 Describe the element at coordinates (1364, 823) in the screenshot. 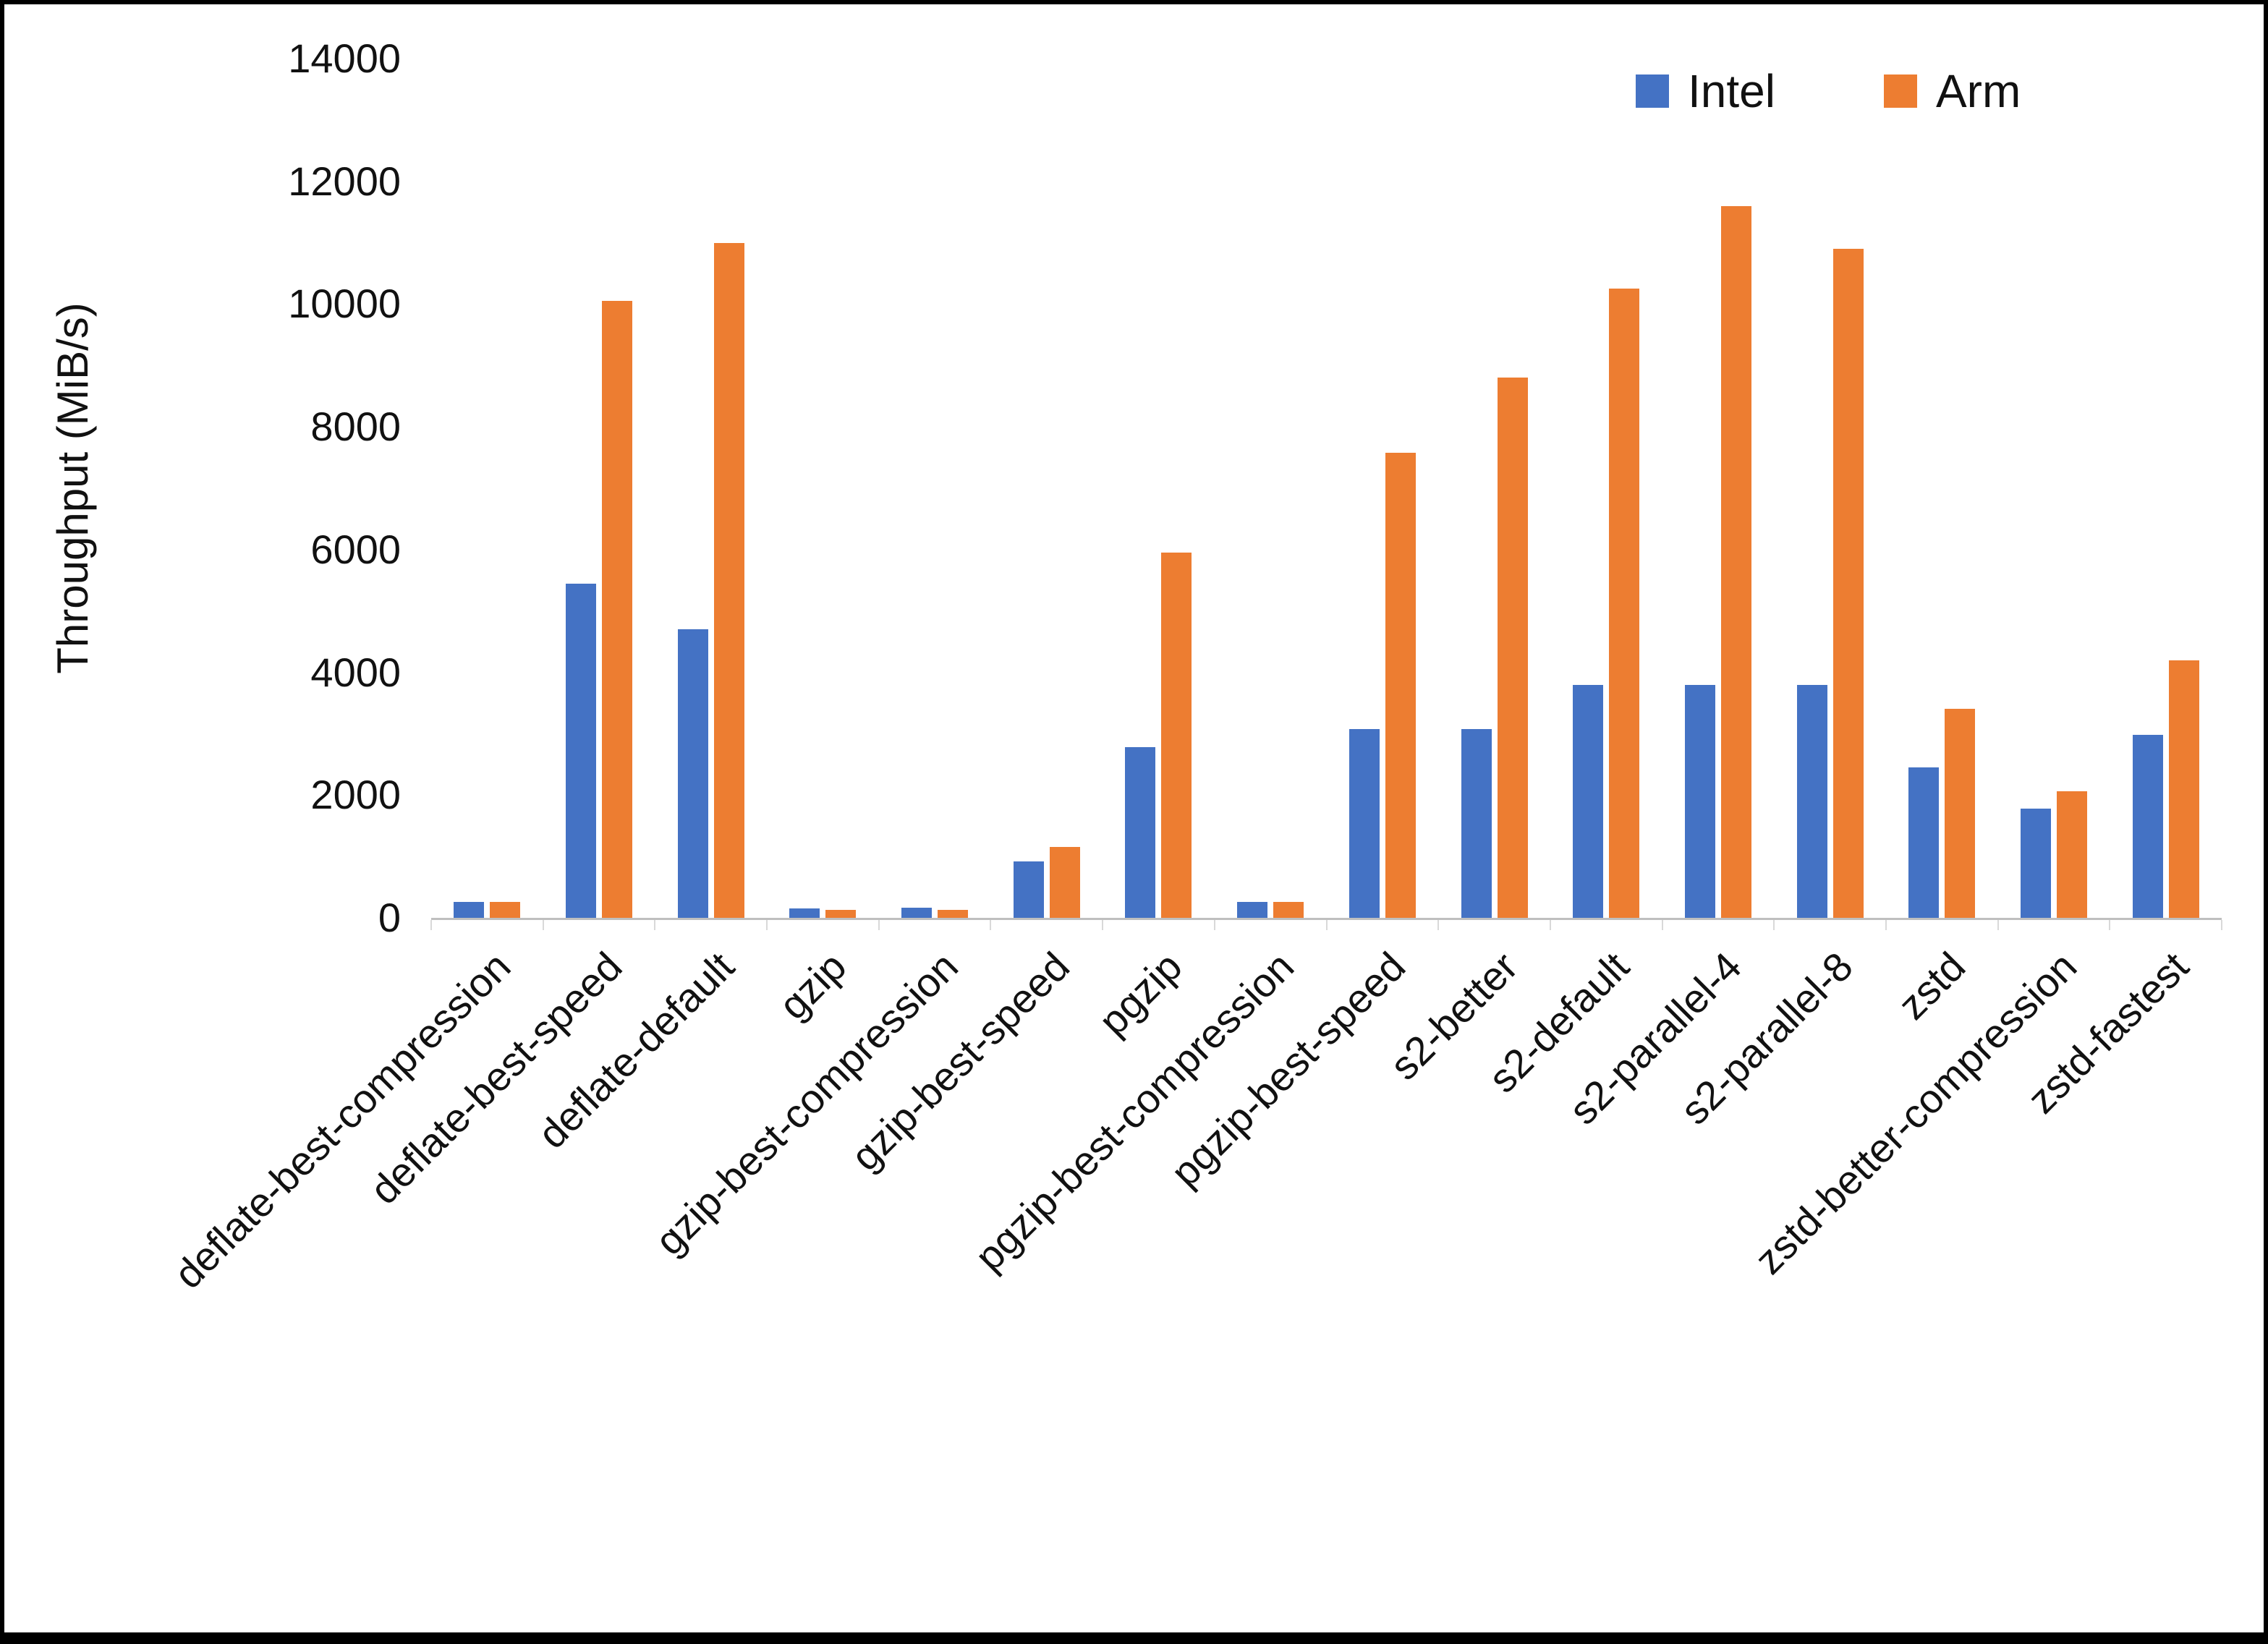

I see `bar-intel-pgzip-best-speed` at that location.